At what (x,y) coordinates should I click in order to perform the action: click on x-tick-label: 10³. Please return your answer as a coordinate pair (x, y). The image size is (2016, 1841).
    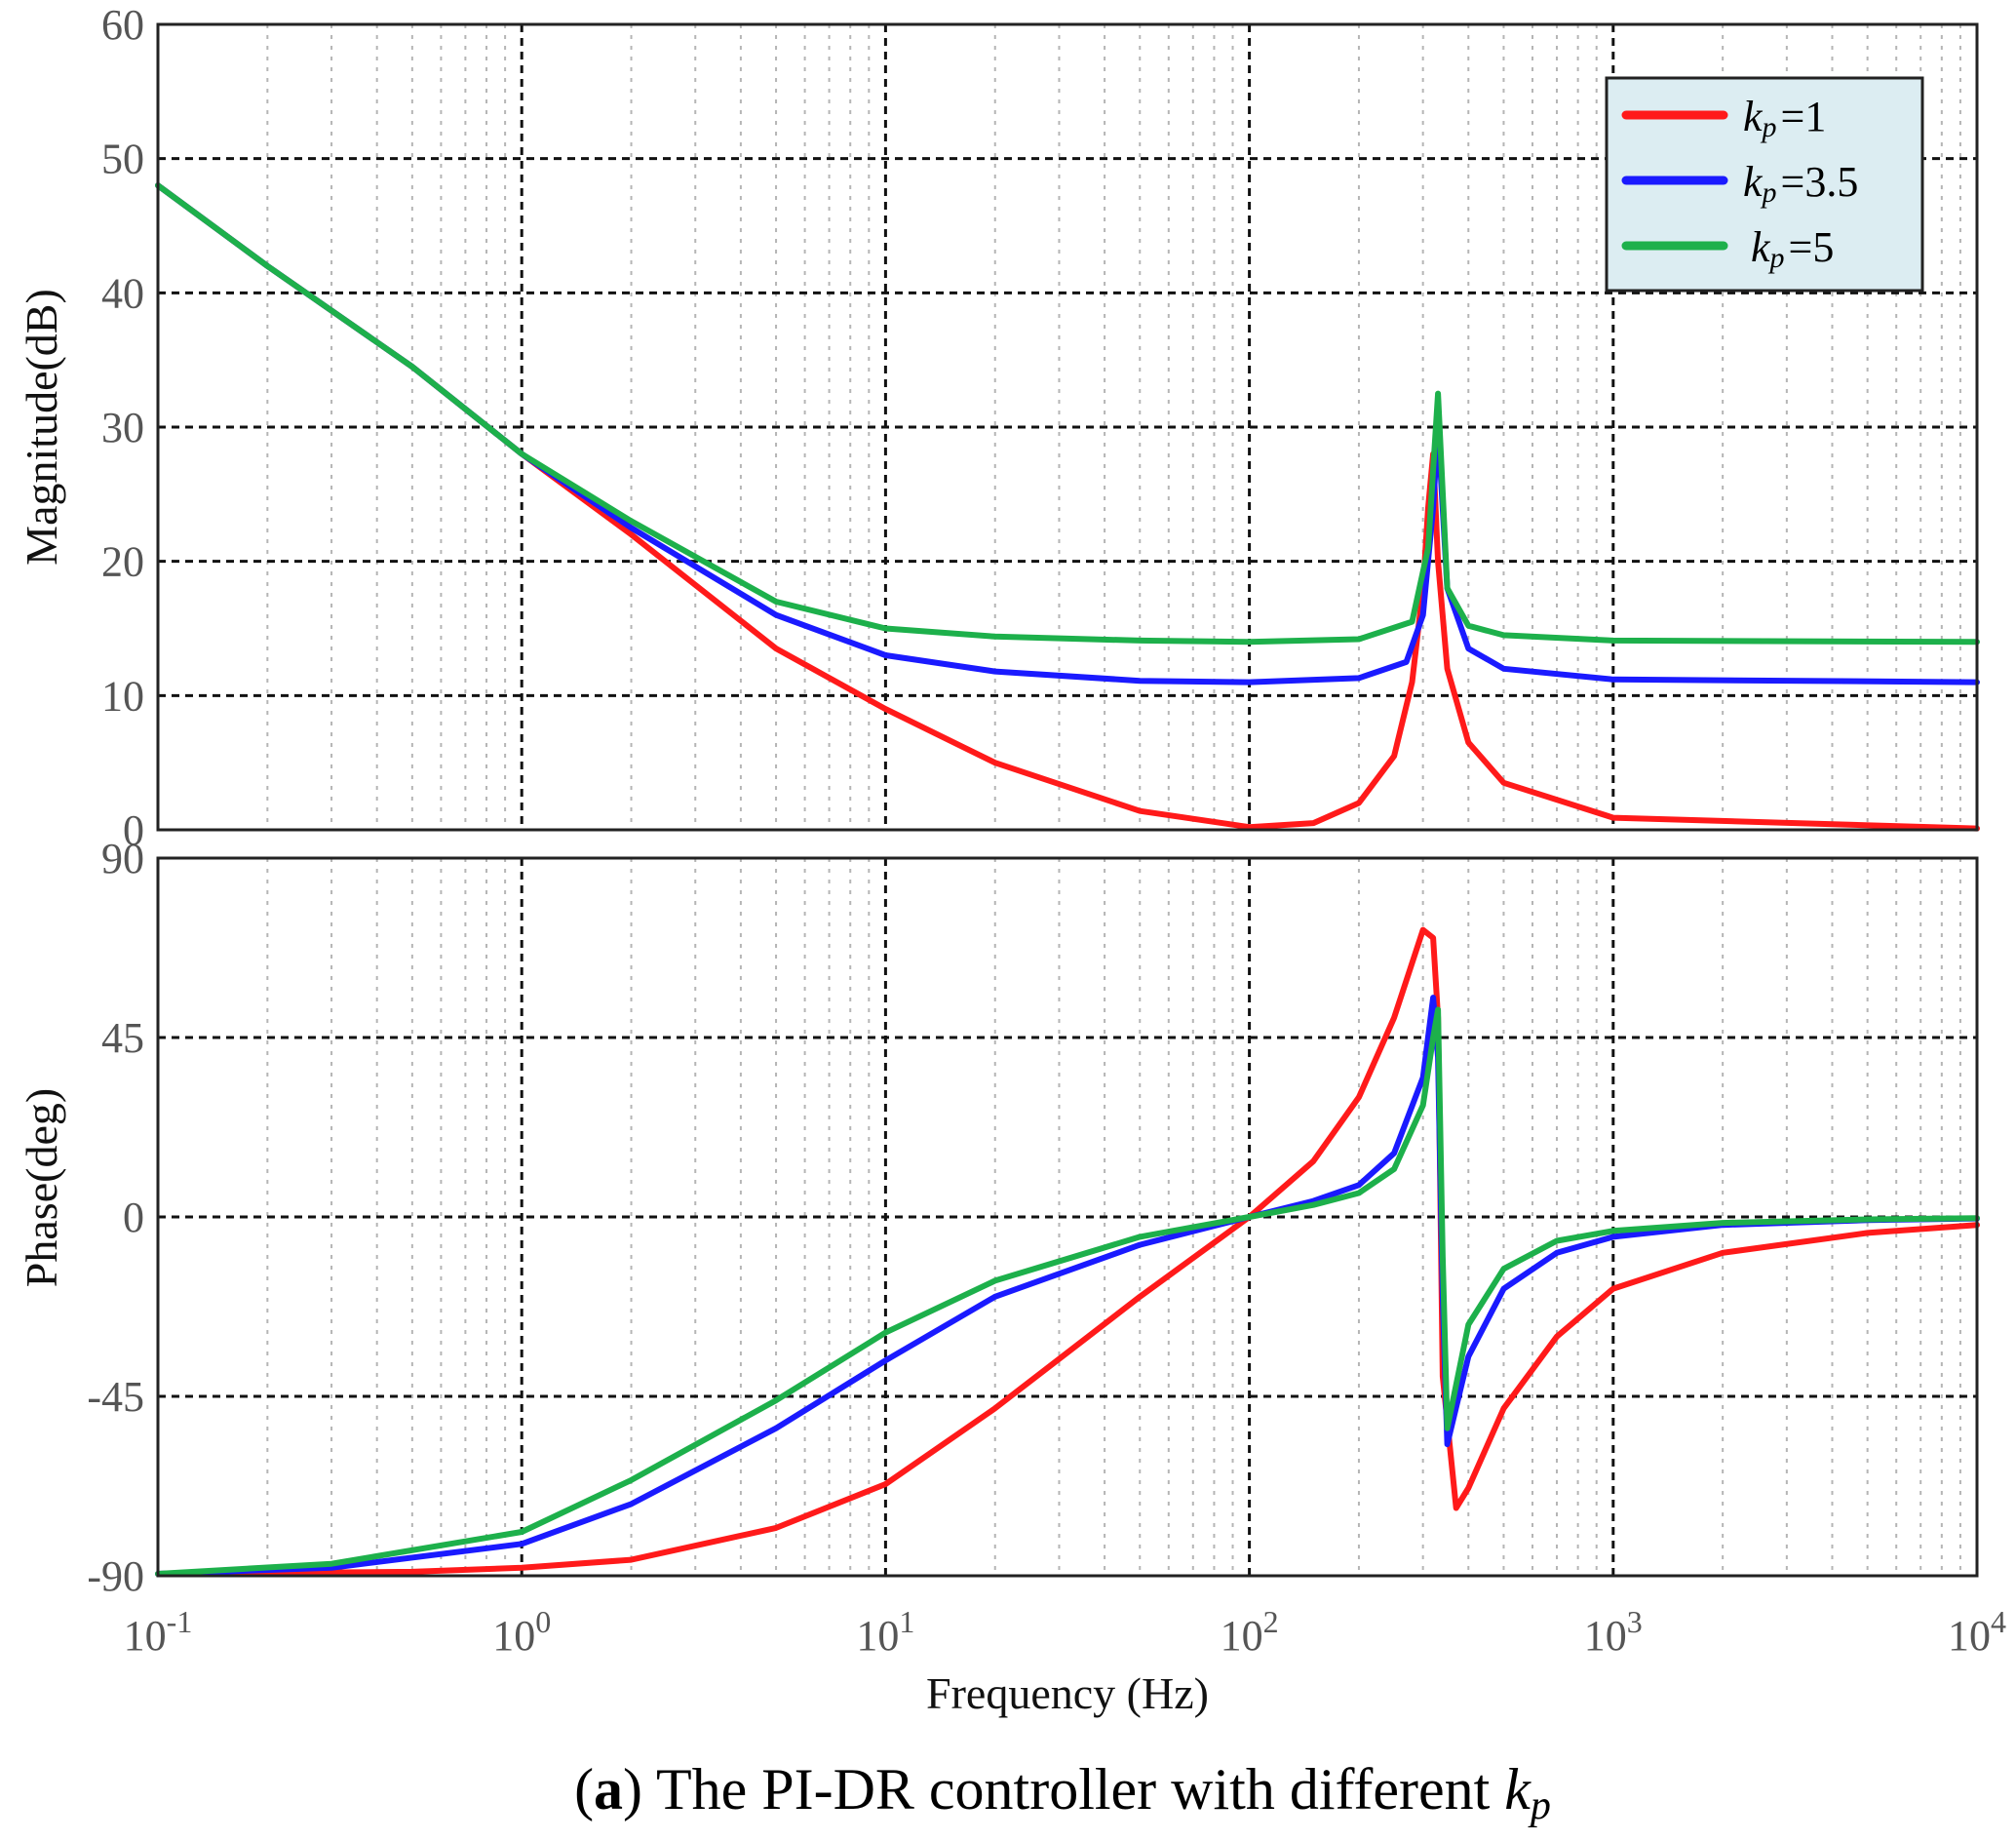
    Looking at the image, I should click on (1613, 1632).